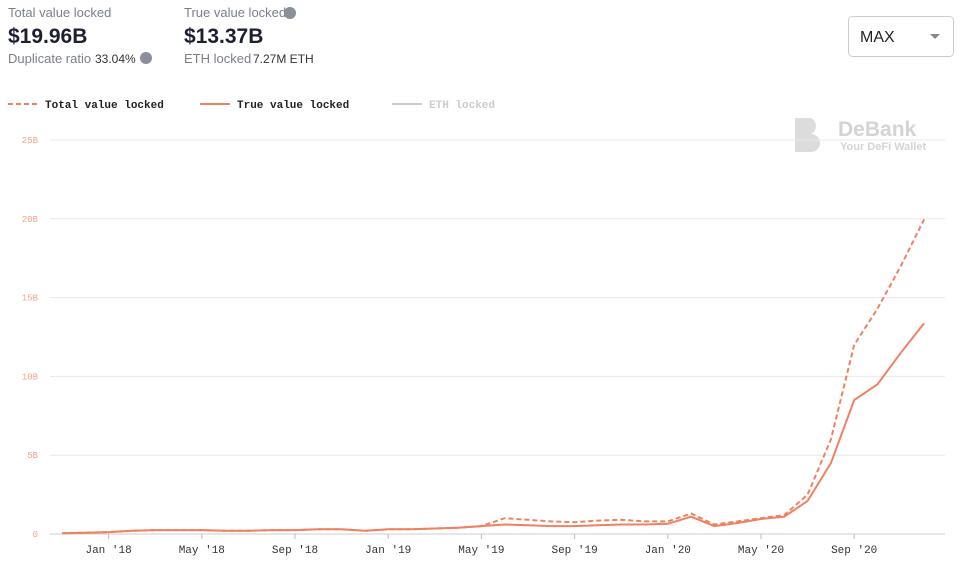  What do you see at coordinates (935, 36) in the screenshot?
I see `dropdown-arrow` at bounding box center [935, 36].